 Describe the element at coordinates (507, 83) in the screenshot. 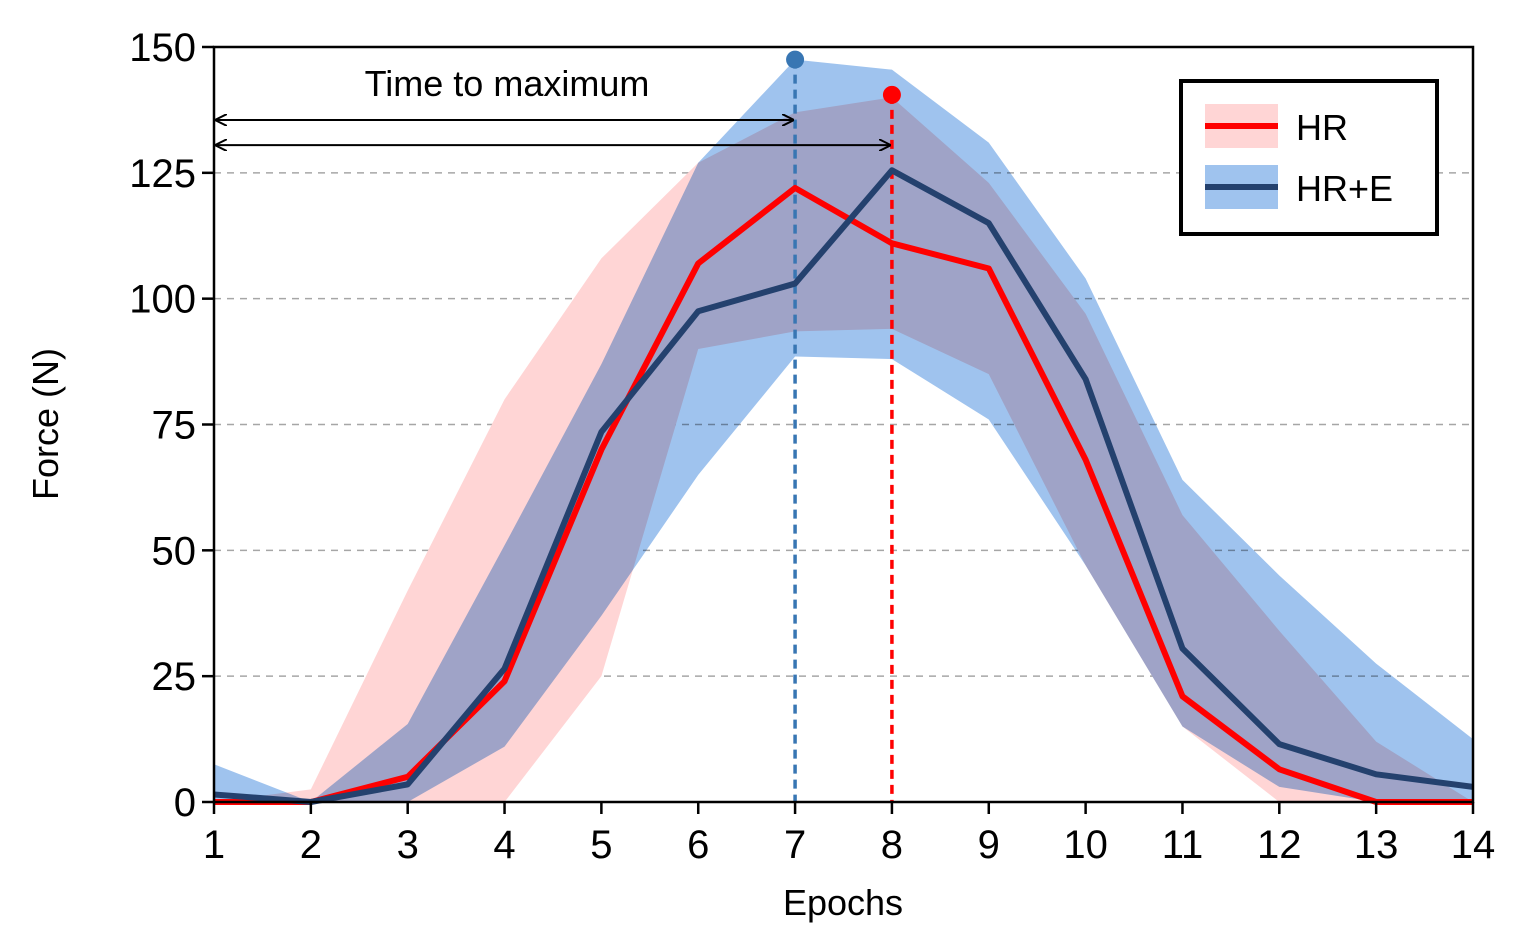

I see `time-to-maximum-label: Time to maximum` at that location.